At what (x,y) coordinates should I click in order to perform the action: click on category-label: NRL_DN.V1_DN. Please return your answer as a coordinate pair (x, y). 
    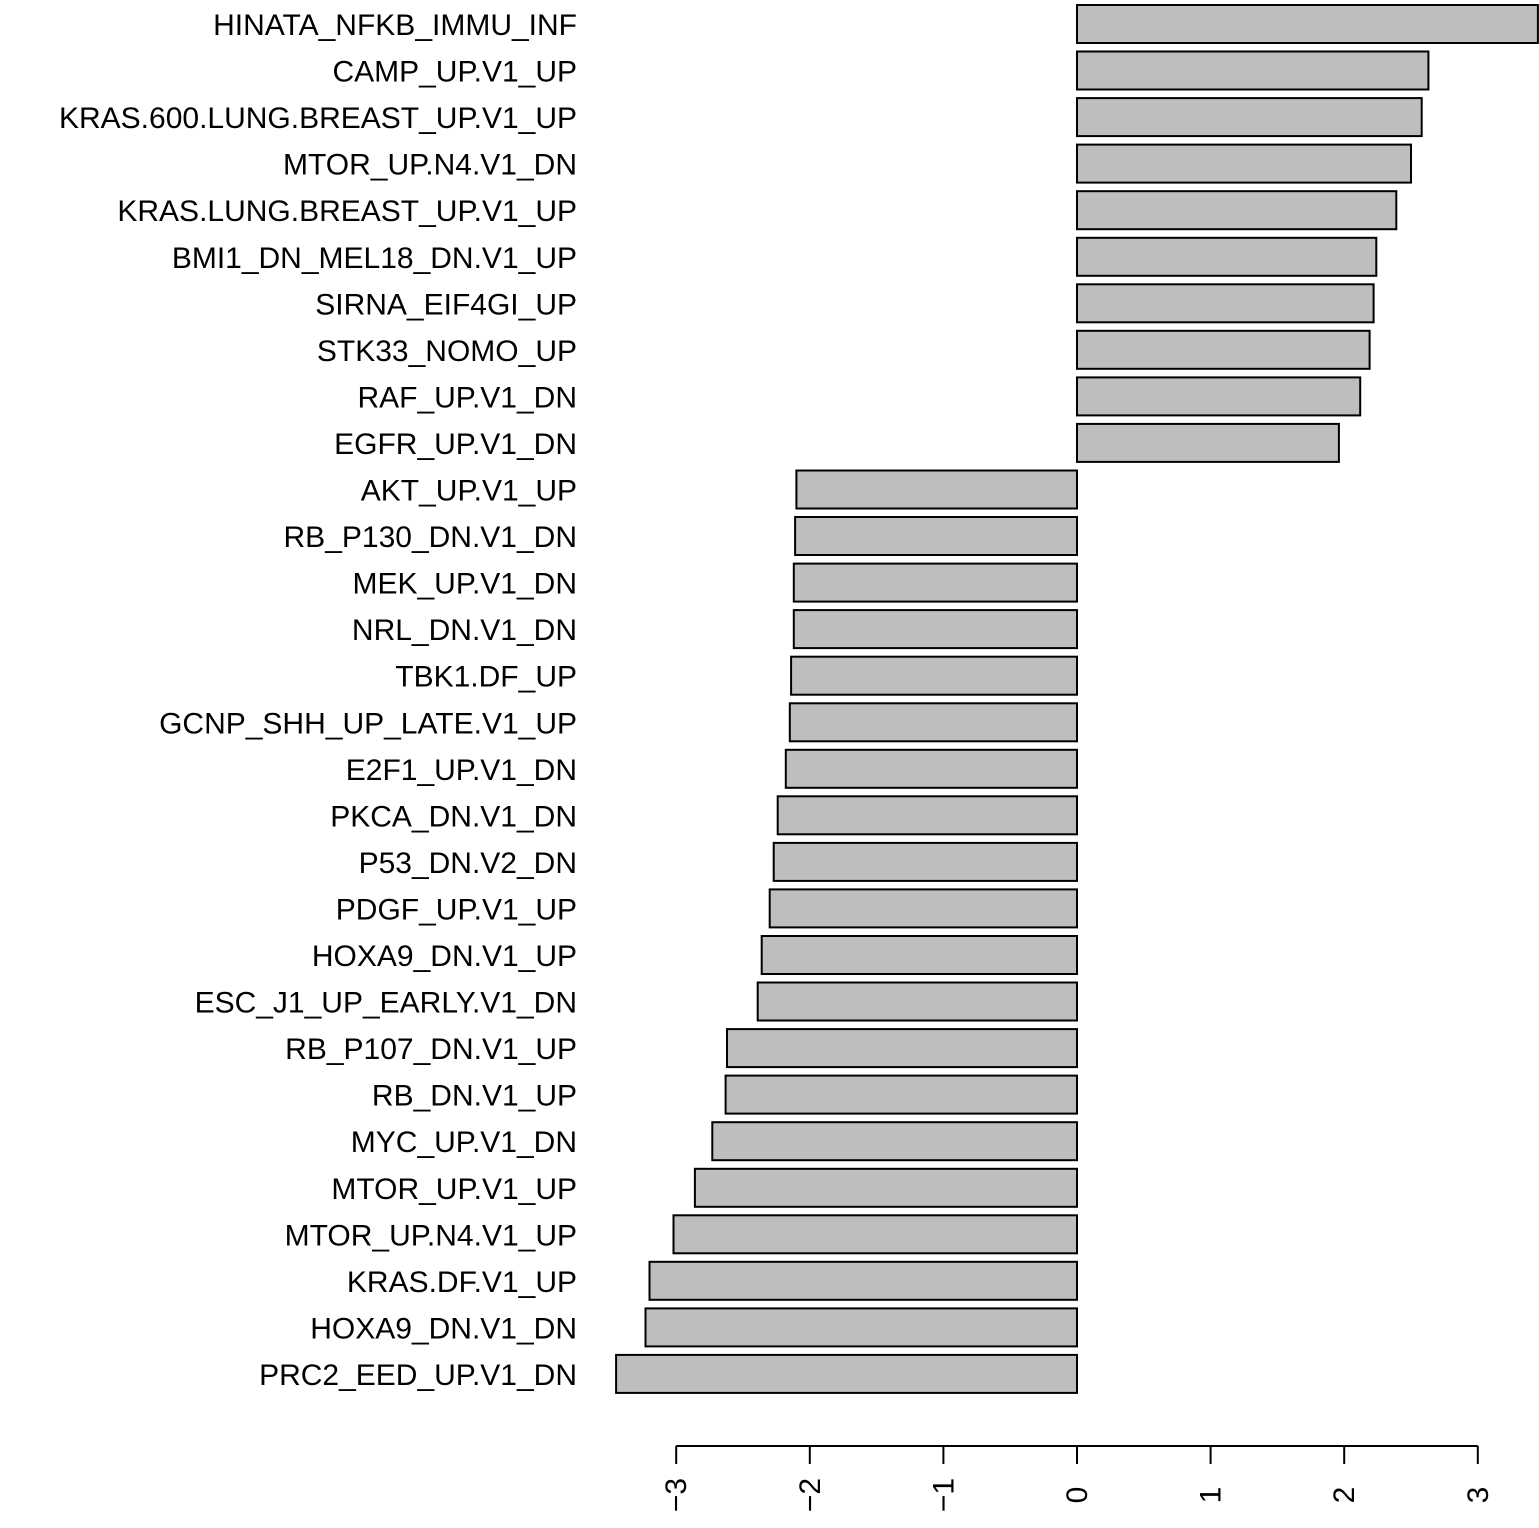
    Looking at the image, I should click on (464, 630).